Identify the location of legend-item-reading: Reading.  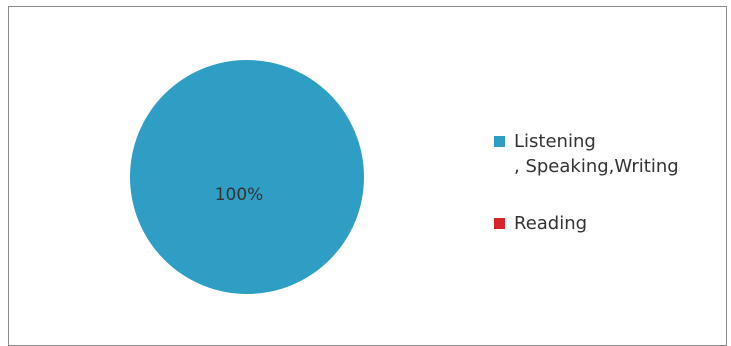
(609, 223).